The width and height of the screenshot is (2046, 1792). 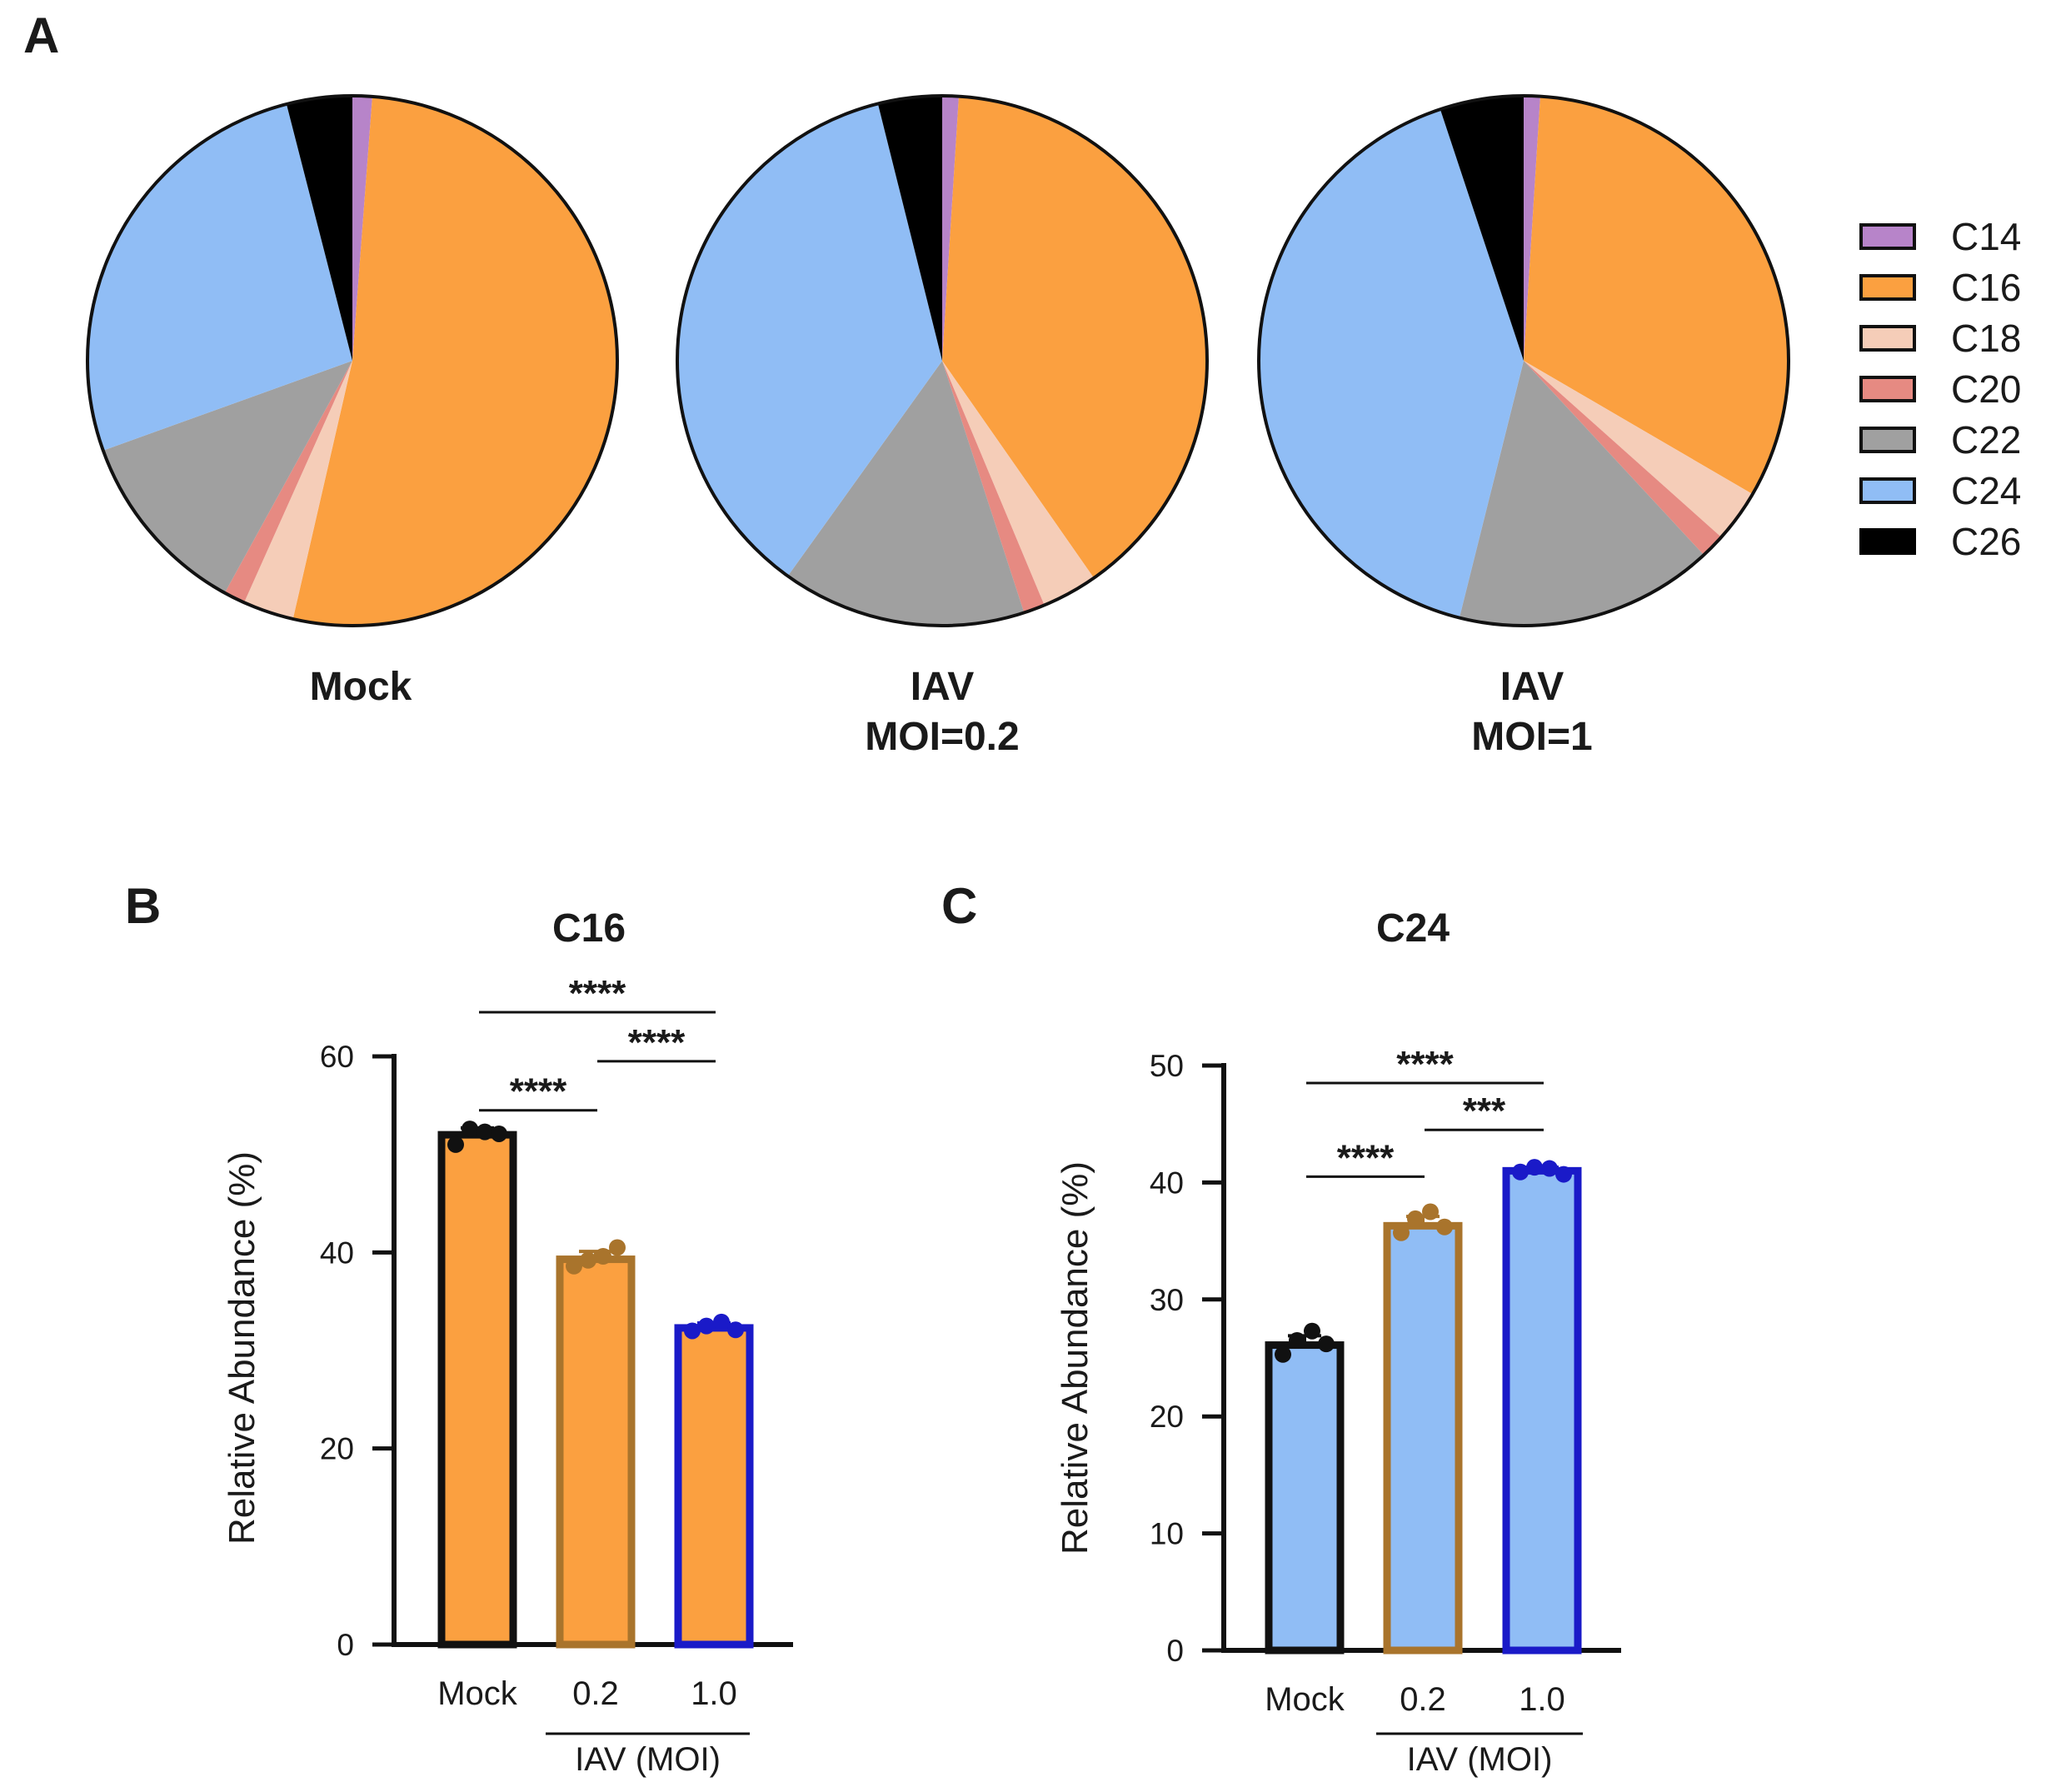 What do you see at coordinates (1888, 287) in the screenshot?
I see `legend-swatch-c16` at bounding box center [1888, 287].